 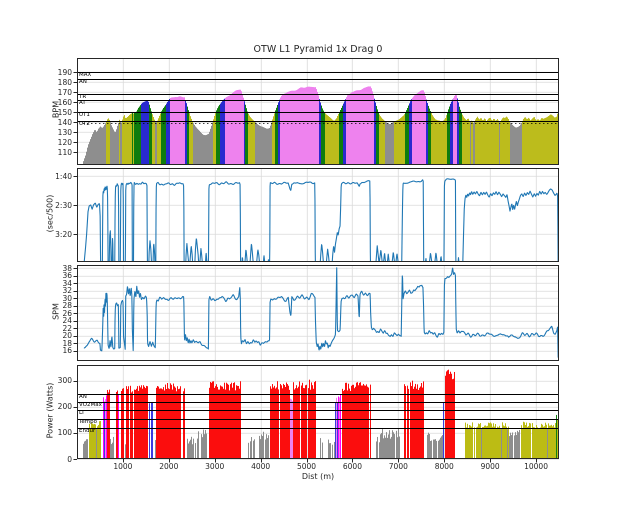 I want to click on y-tick-label: 120, so click(x=64, y=142).